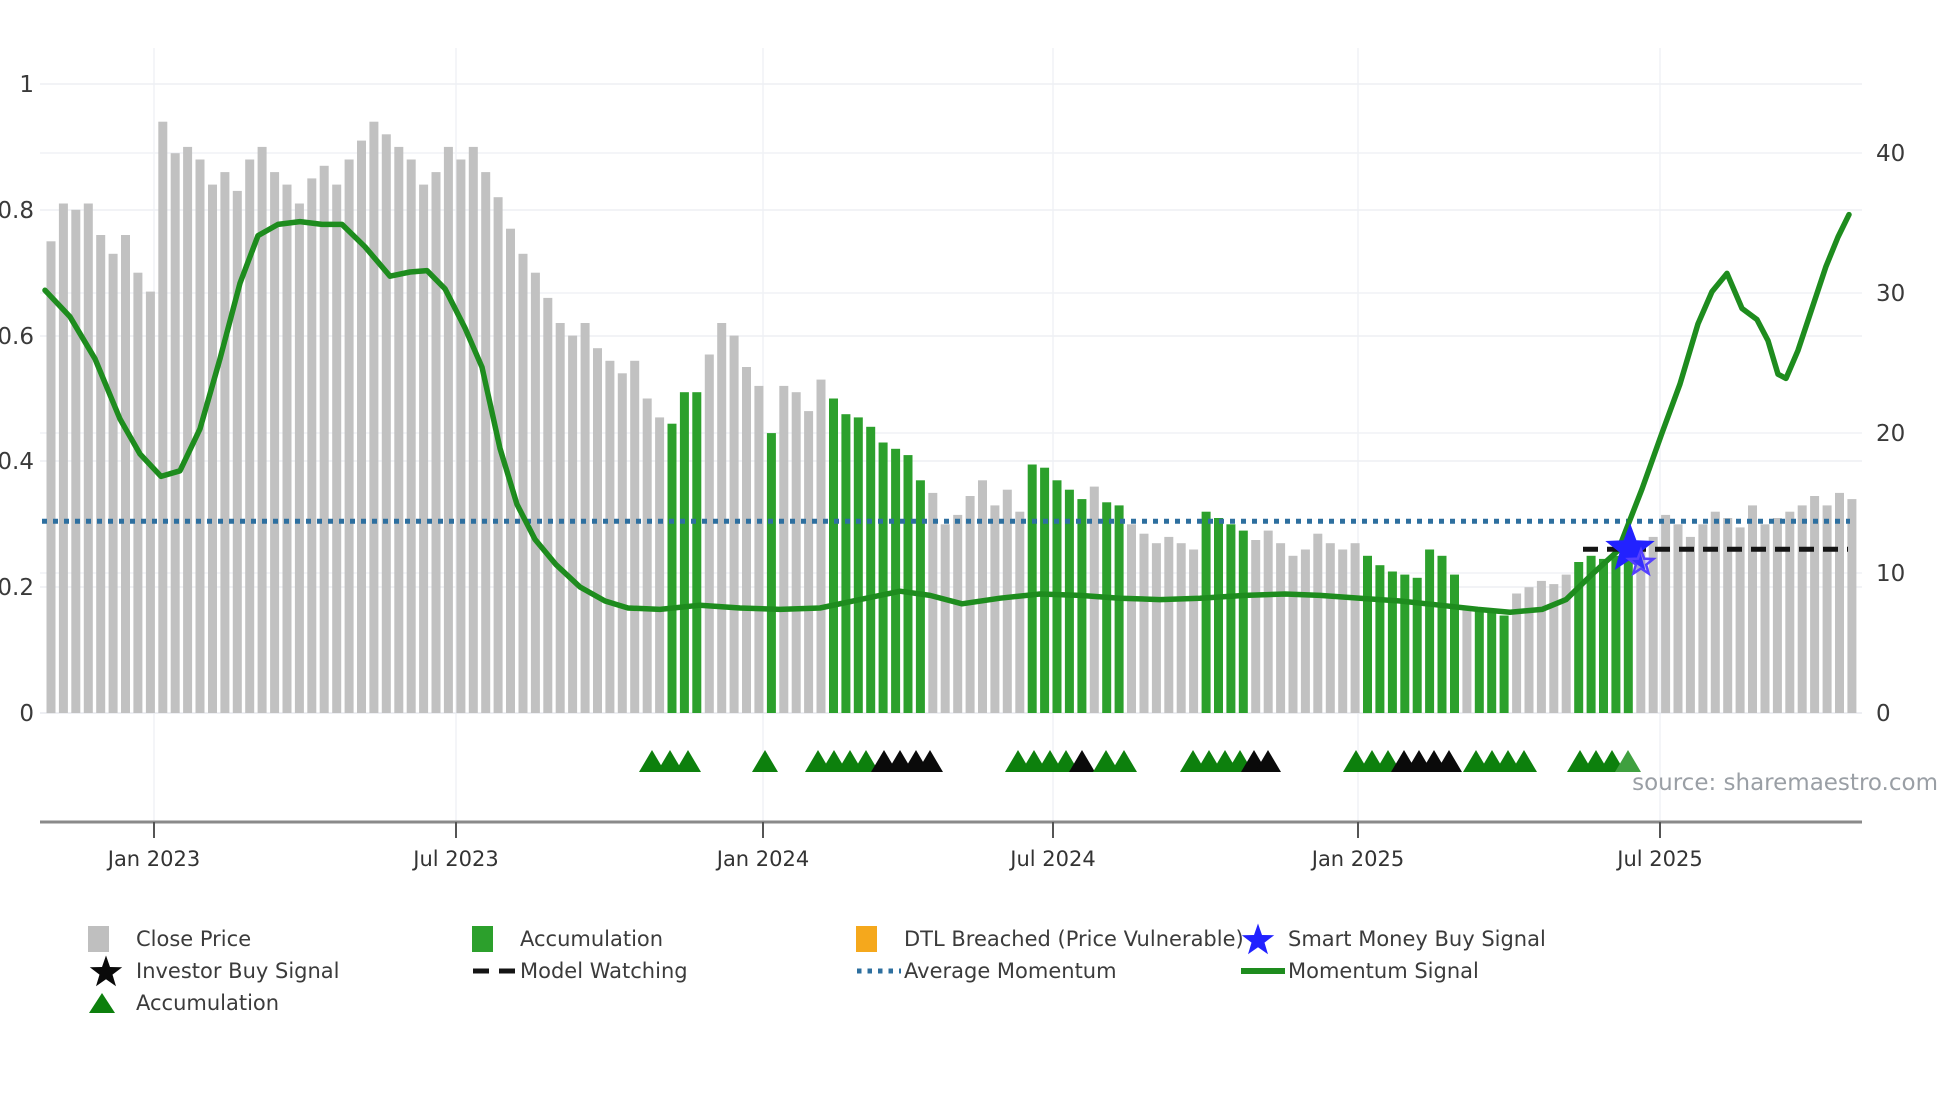 Image resolution: width=1960 pixels, height=1102 pixels. What do you see at coordinates (879, 938) in the screenshot?
I see `orange-square-icon` at bounding box center [879, 938].